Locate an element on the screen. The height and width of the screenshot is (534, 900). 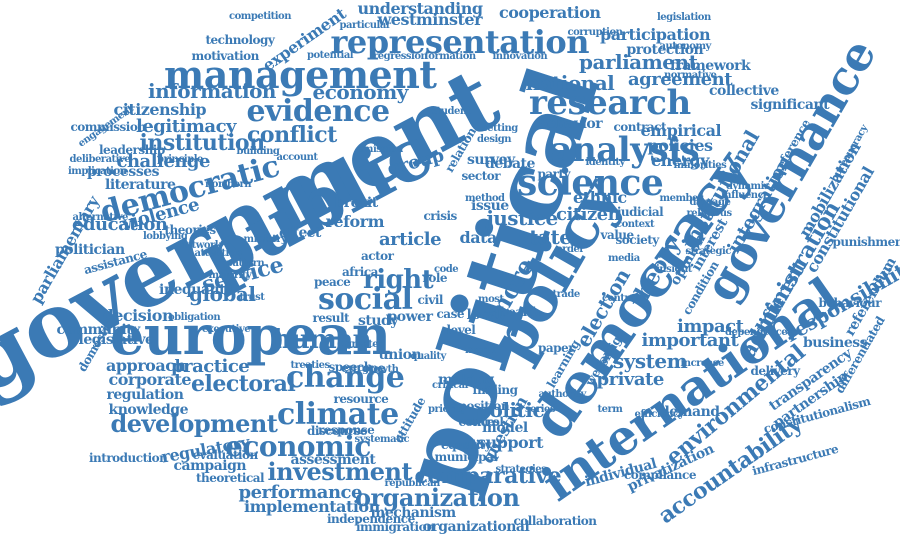
word-emission: emission is located at coordinates (380, 149).